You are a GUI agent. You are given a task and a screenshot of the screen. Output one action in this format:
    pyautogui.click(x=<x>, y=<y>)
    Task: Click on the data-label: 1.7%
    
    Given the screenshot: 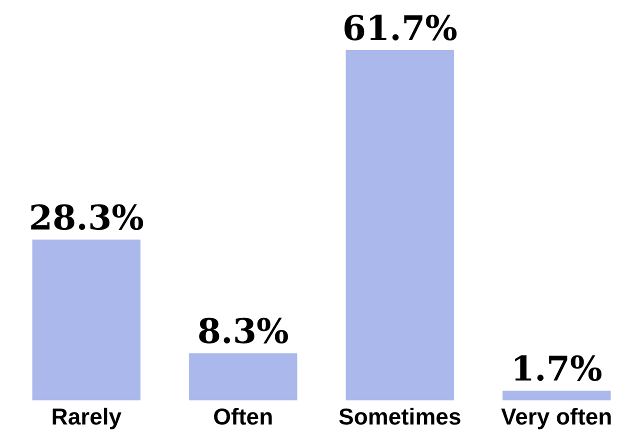 What is the action you would take?
    pyautogui.click(x=556, y=370)
    